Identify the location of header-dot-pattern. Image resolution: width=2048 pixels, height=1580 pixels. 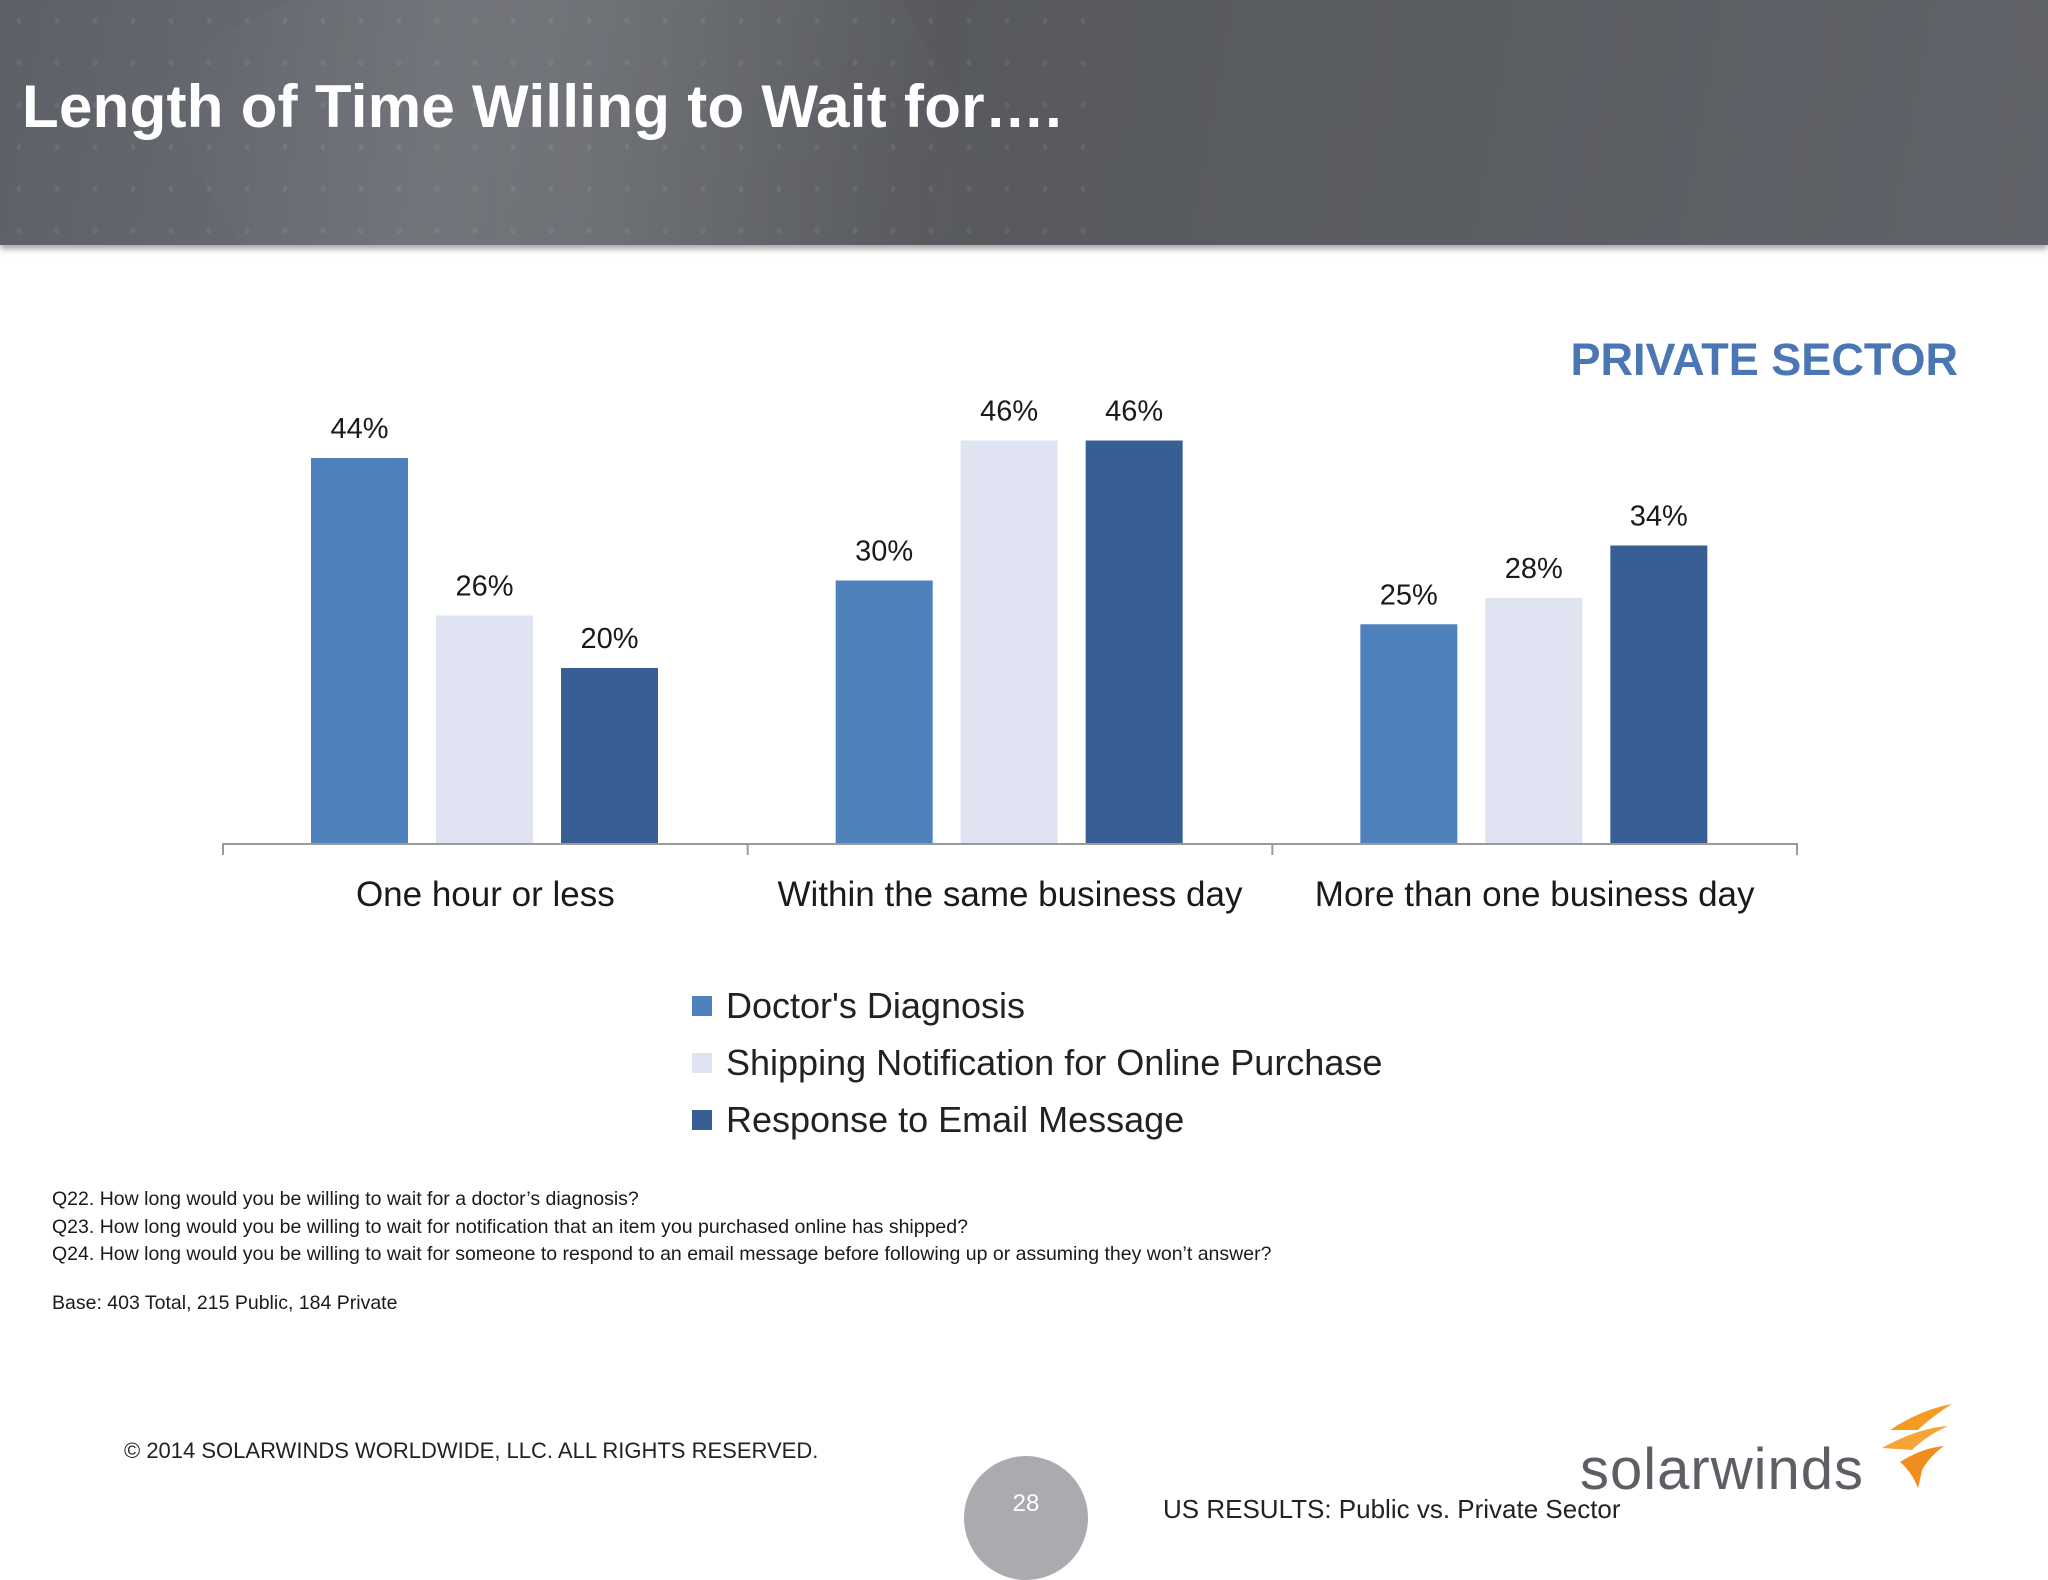
(550, 122).